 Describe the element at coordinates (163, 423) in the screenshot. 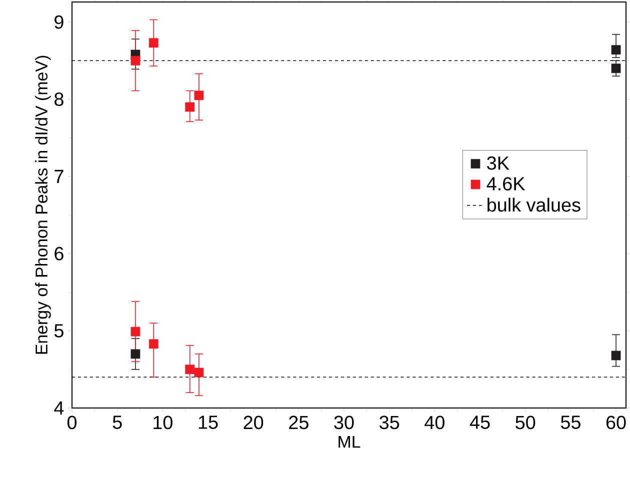

I see `x-tick-label: 10` at that location.